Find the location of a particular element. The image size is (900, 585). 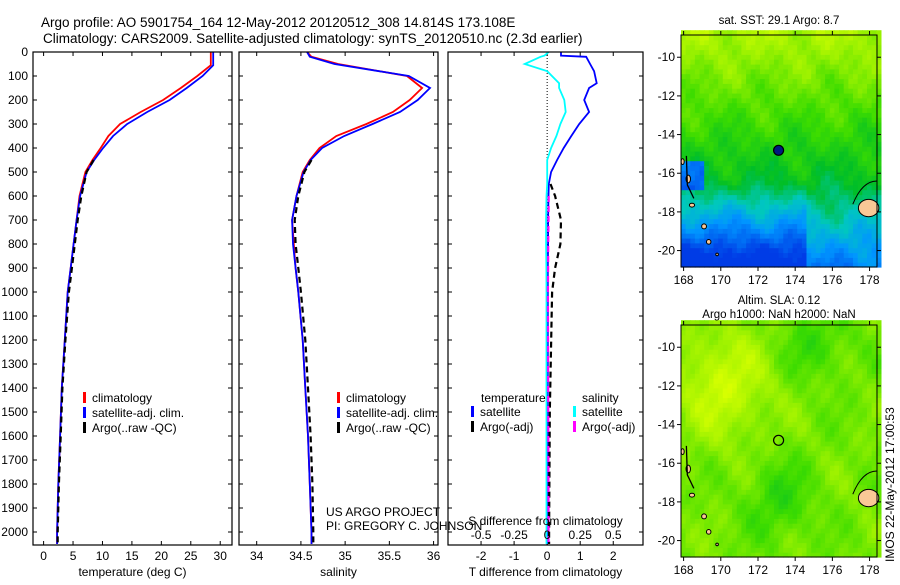

series-line-s-argo-adj- is located at coordinates (548, 369).